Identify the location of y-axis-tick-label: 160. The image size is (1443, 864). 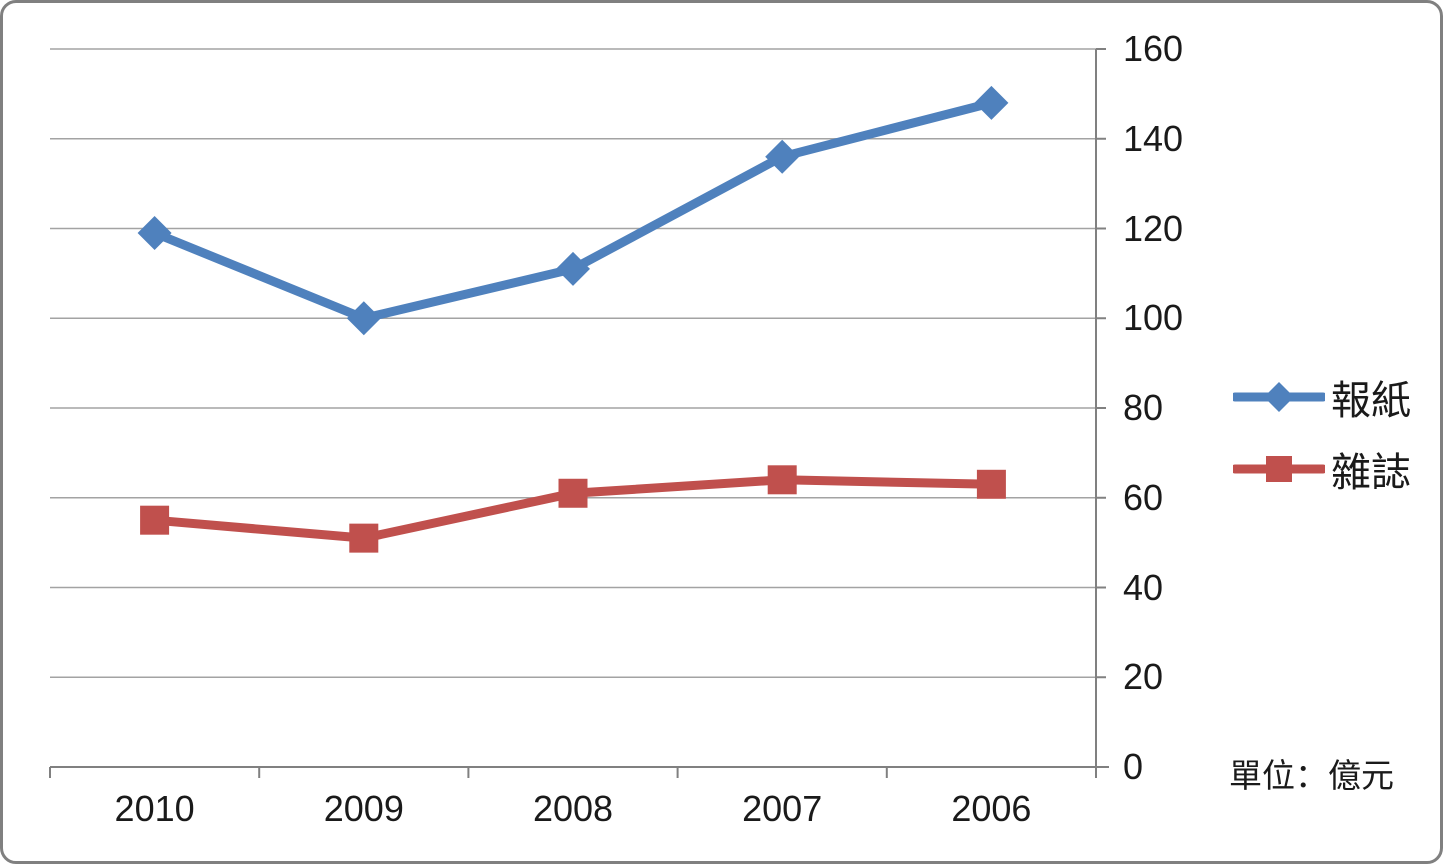
(1153, 48).